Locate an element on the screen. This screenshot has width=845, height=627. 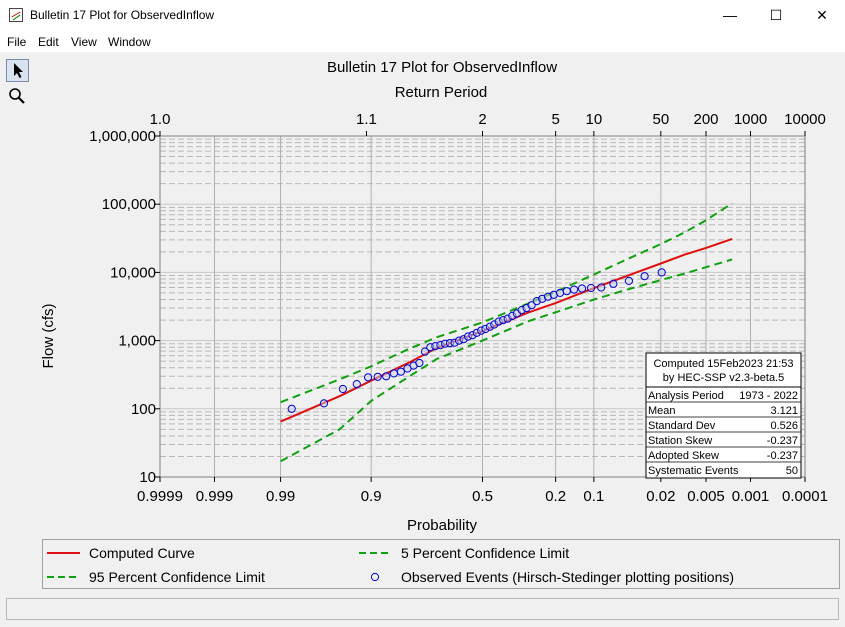
maximize-button: ☐ is located at coordinates (776, 15).